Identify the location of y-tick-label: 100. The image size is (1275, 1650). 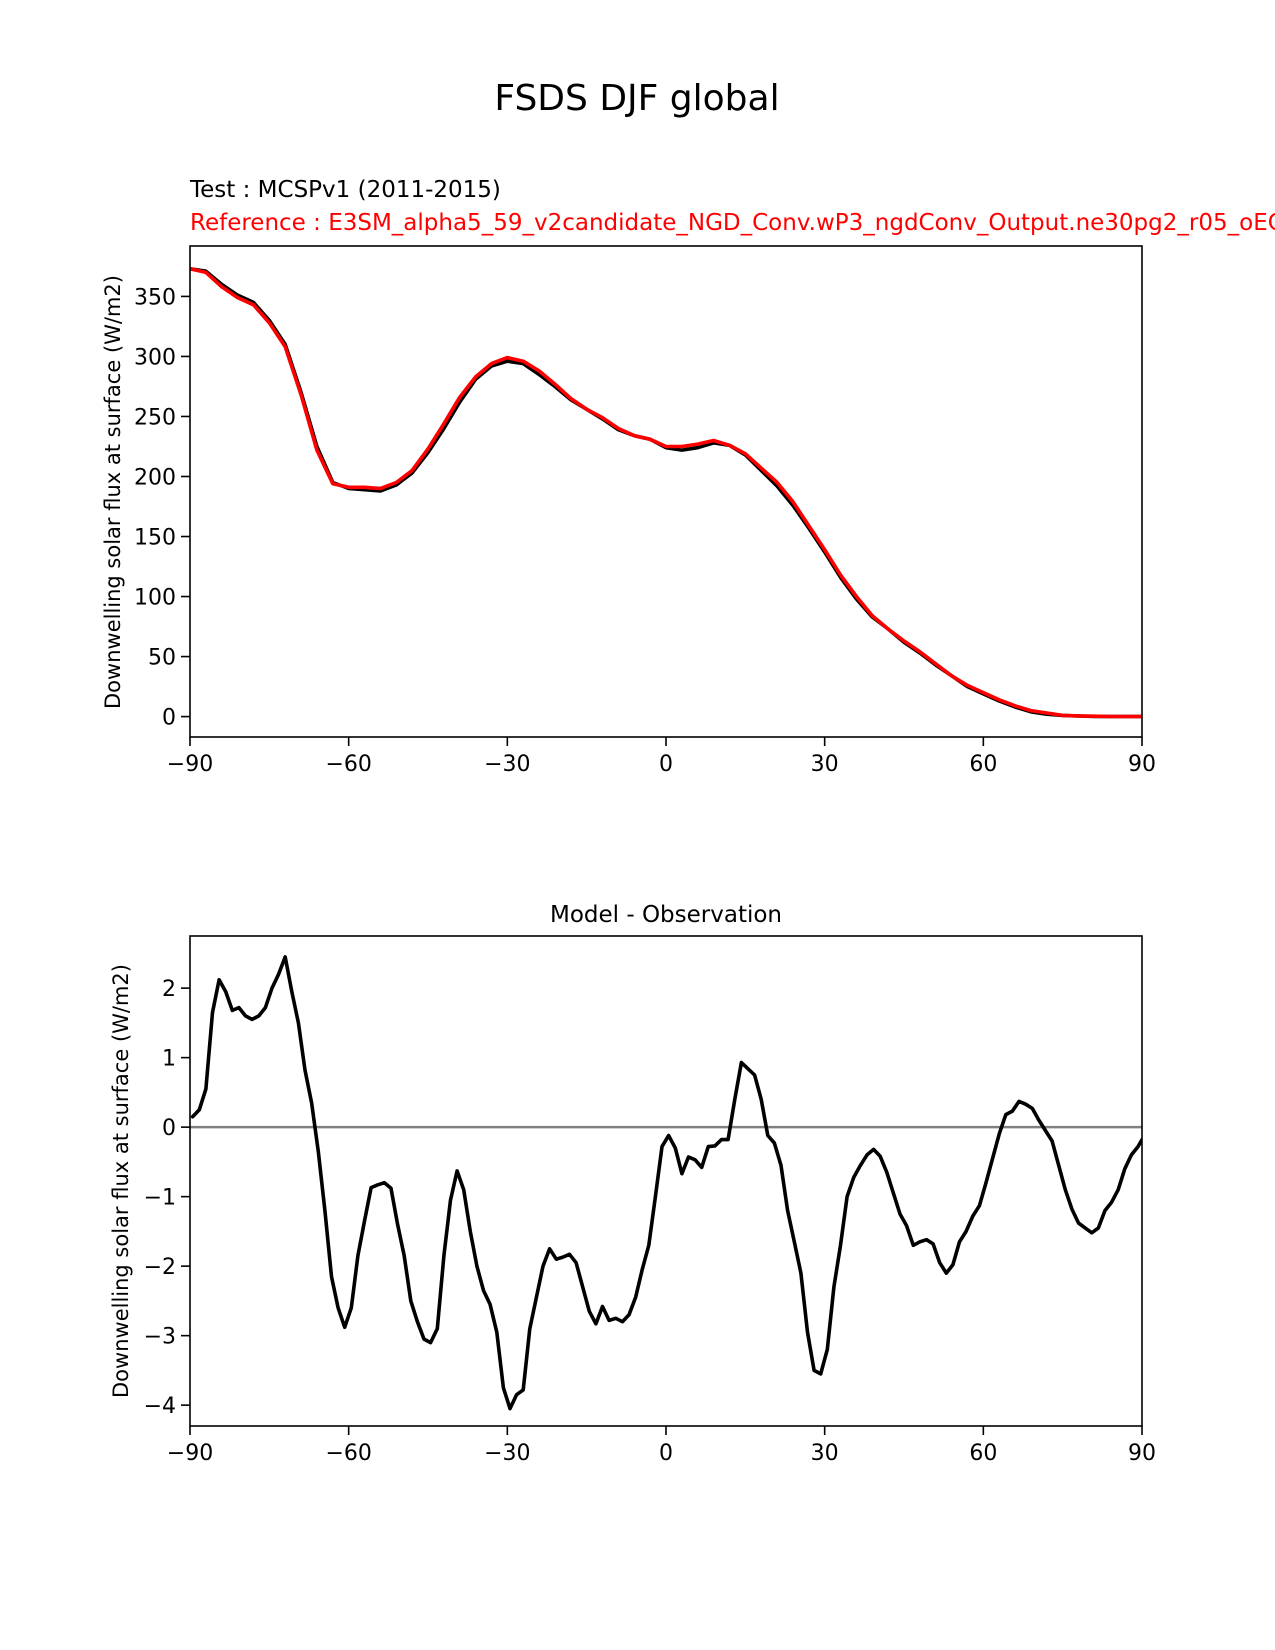
(155, 598).